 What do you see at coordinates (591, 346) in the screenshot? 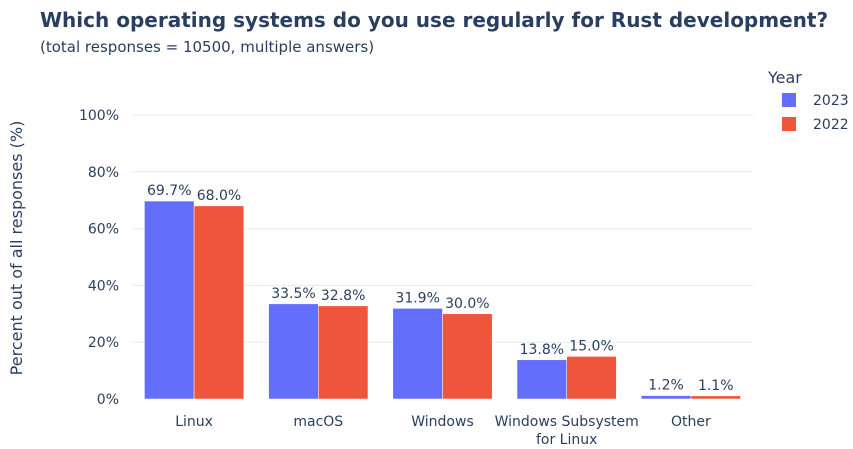
I see `bar-value-label: 15.0%` at bounding box center [591, 346].